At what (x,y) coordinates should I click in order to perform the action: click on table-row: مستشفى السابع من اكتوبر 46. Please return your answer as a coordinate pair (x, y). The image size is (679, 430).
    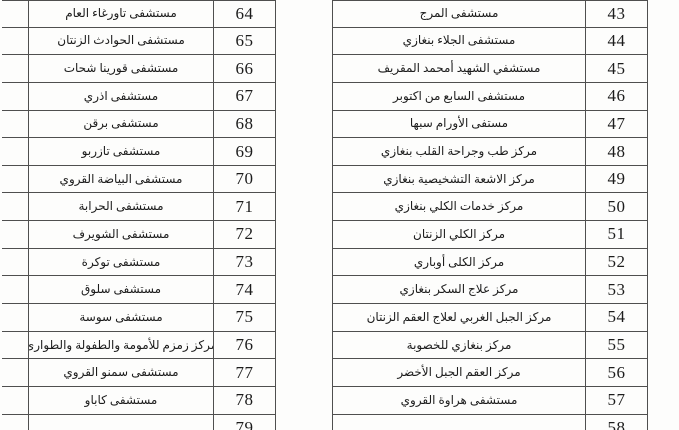
    Looking at the image, I should click on (490, 96).